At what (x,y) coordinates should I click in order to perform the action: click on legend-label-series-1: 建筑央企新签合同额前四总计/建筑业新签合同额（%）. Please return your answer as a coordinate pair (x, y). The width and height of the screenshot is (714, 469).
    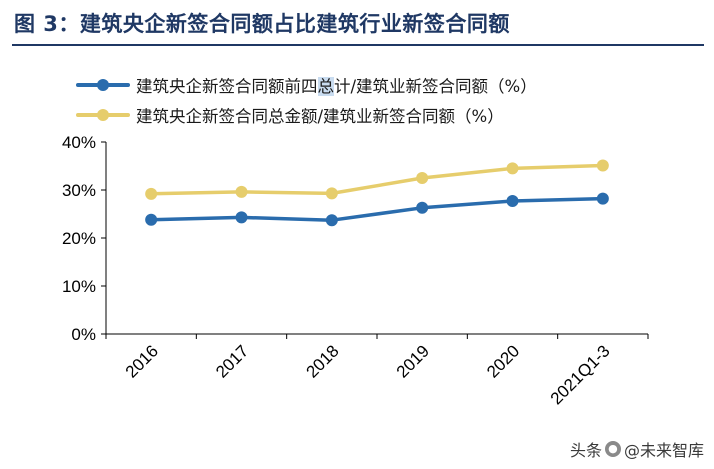
    Looking at the image, I should click on (336, 85).